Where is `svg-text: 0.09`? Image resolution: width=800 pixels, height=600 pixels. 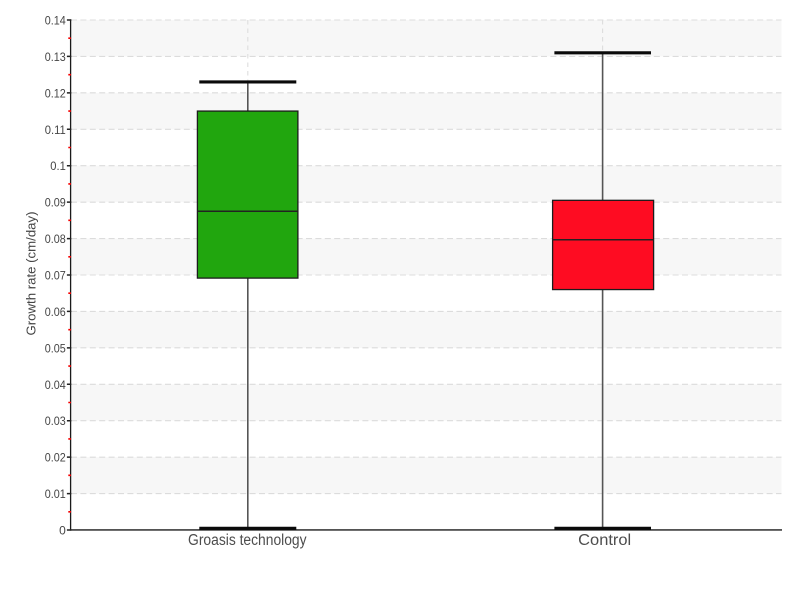
svg-text: 0.09 is located at coordinates (55, 203).